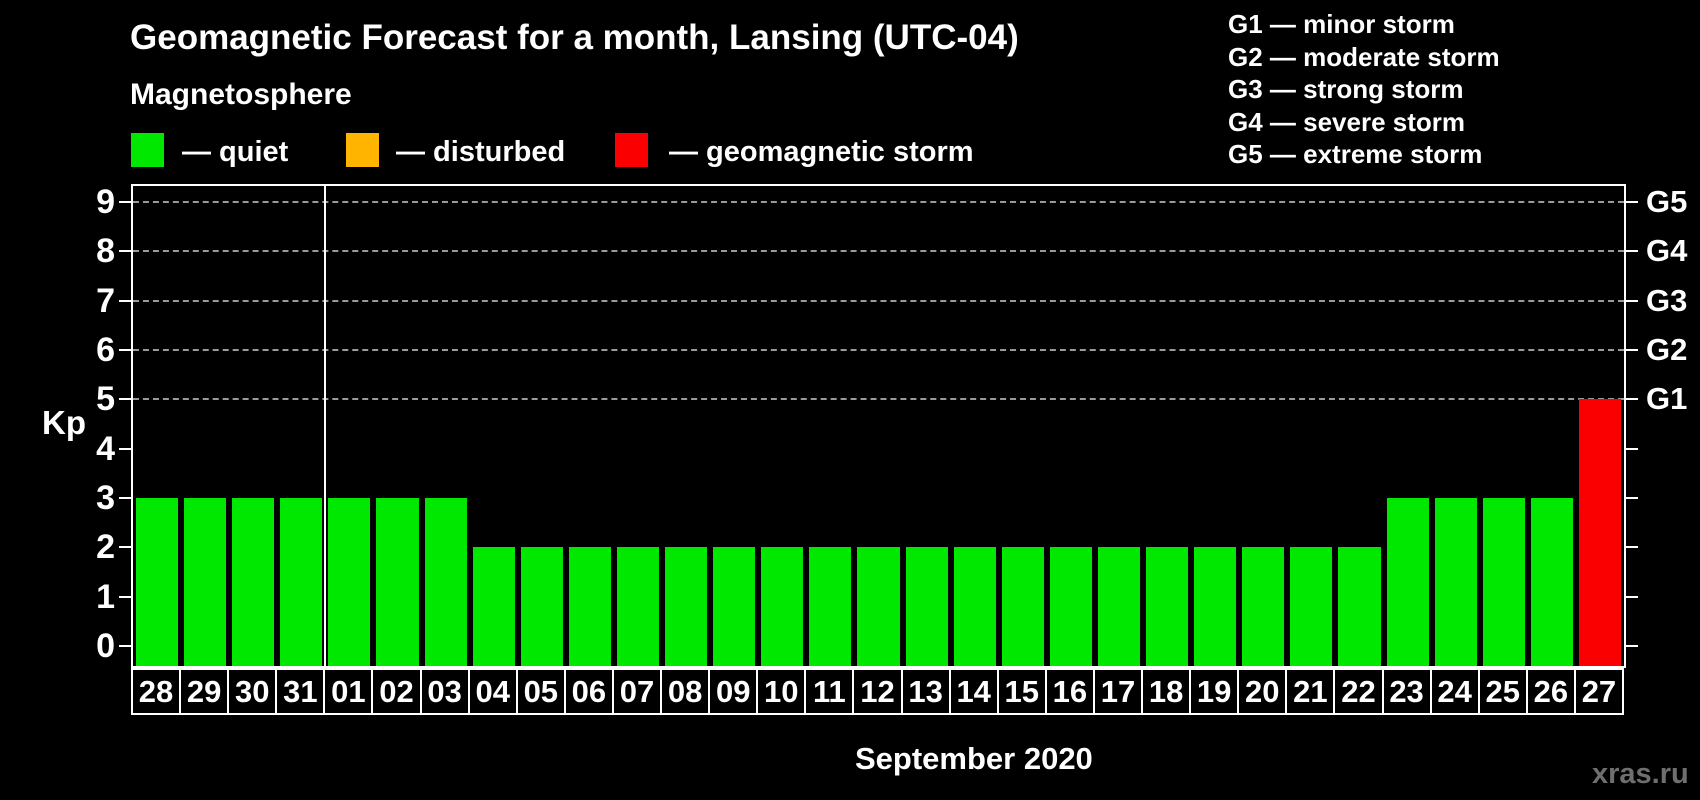 This screenshot has width=1700, height=800. Describe the element at coordinates (105, 399) in the screenshot. I see `y-tick-label-5: 5` at that location.